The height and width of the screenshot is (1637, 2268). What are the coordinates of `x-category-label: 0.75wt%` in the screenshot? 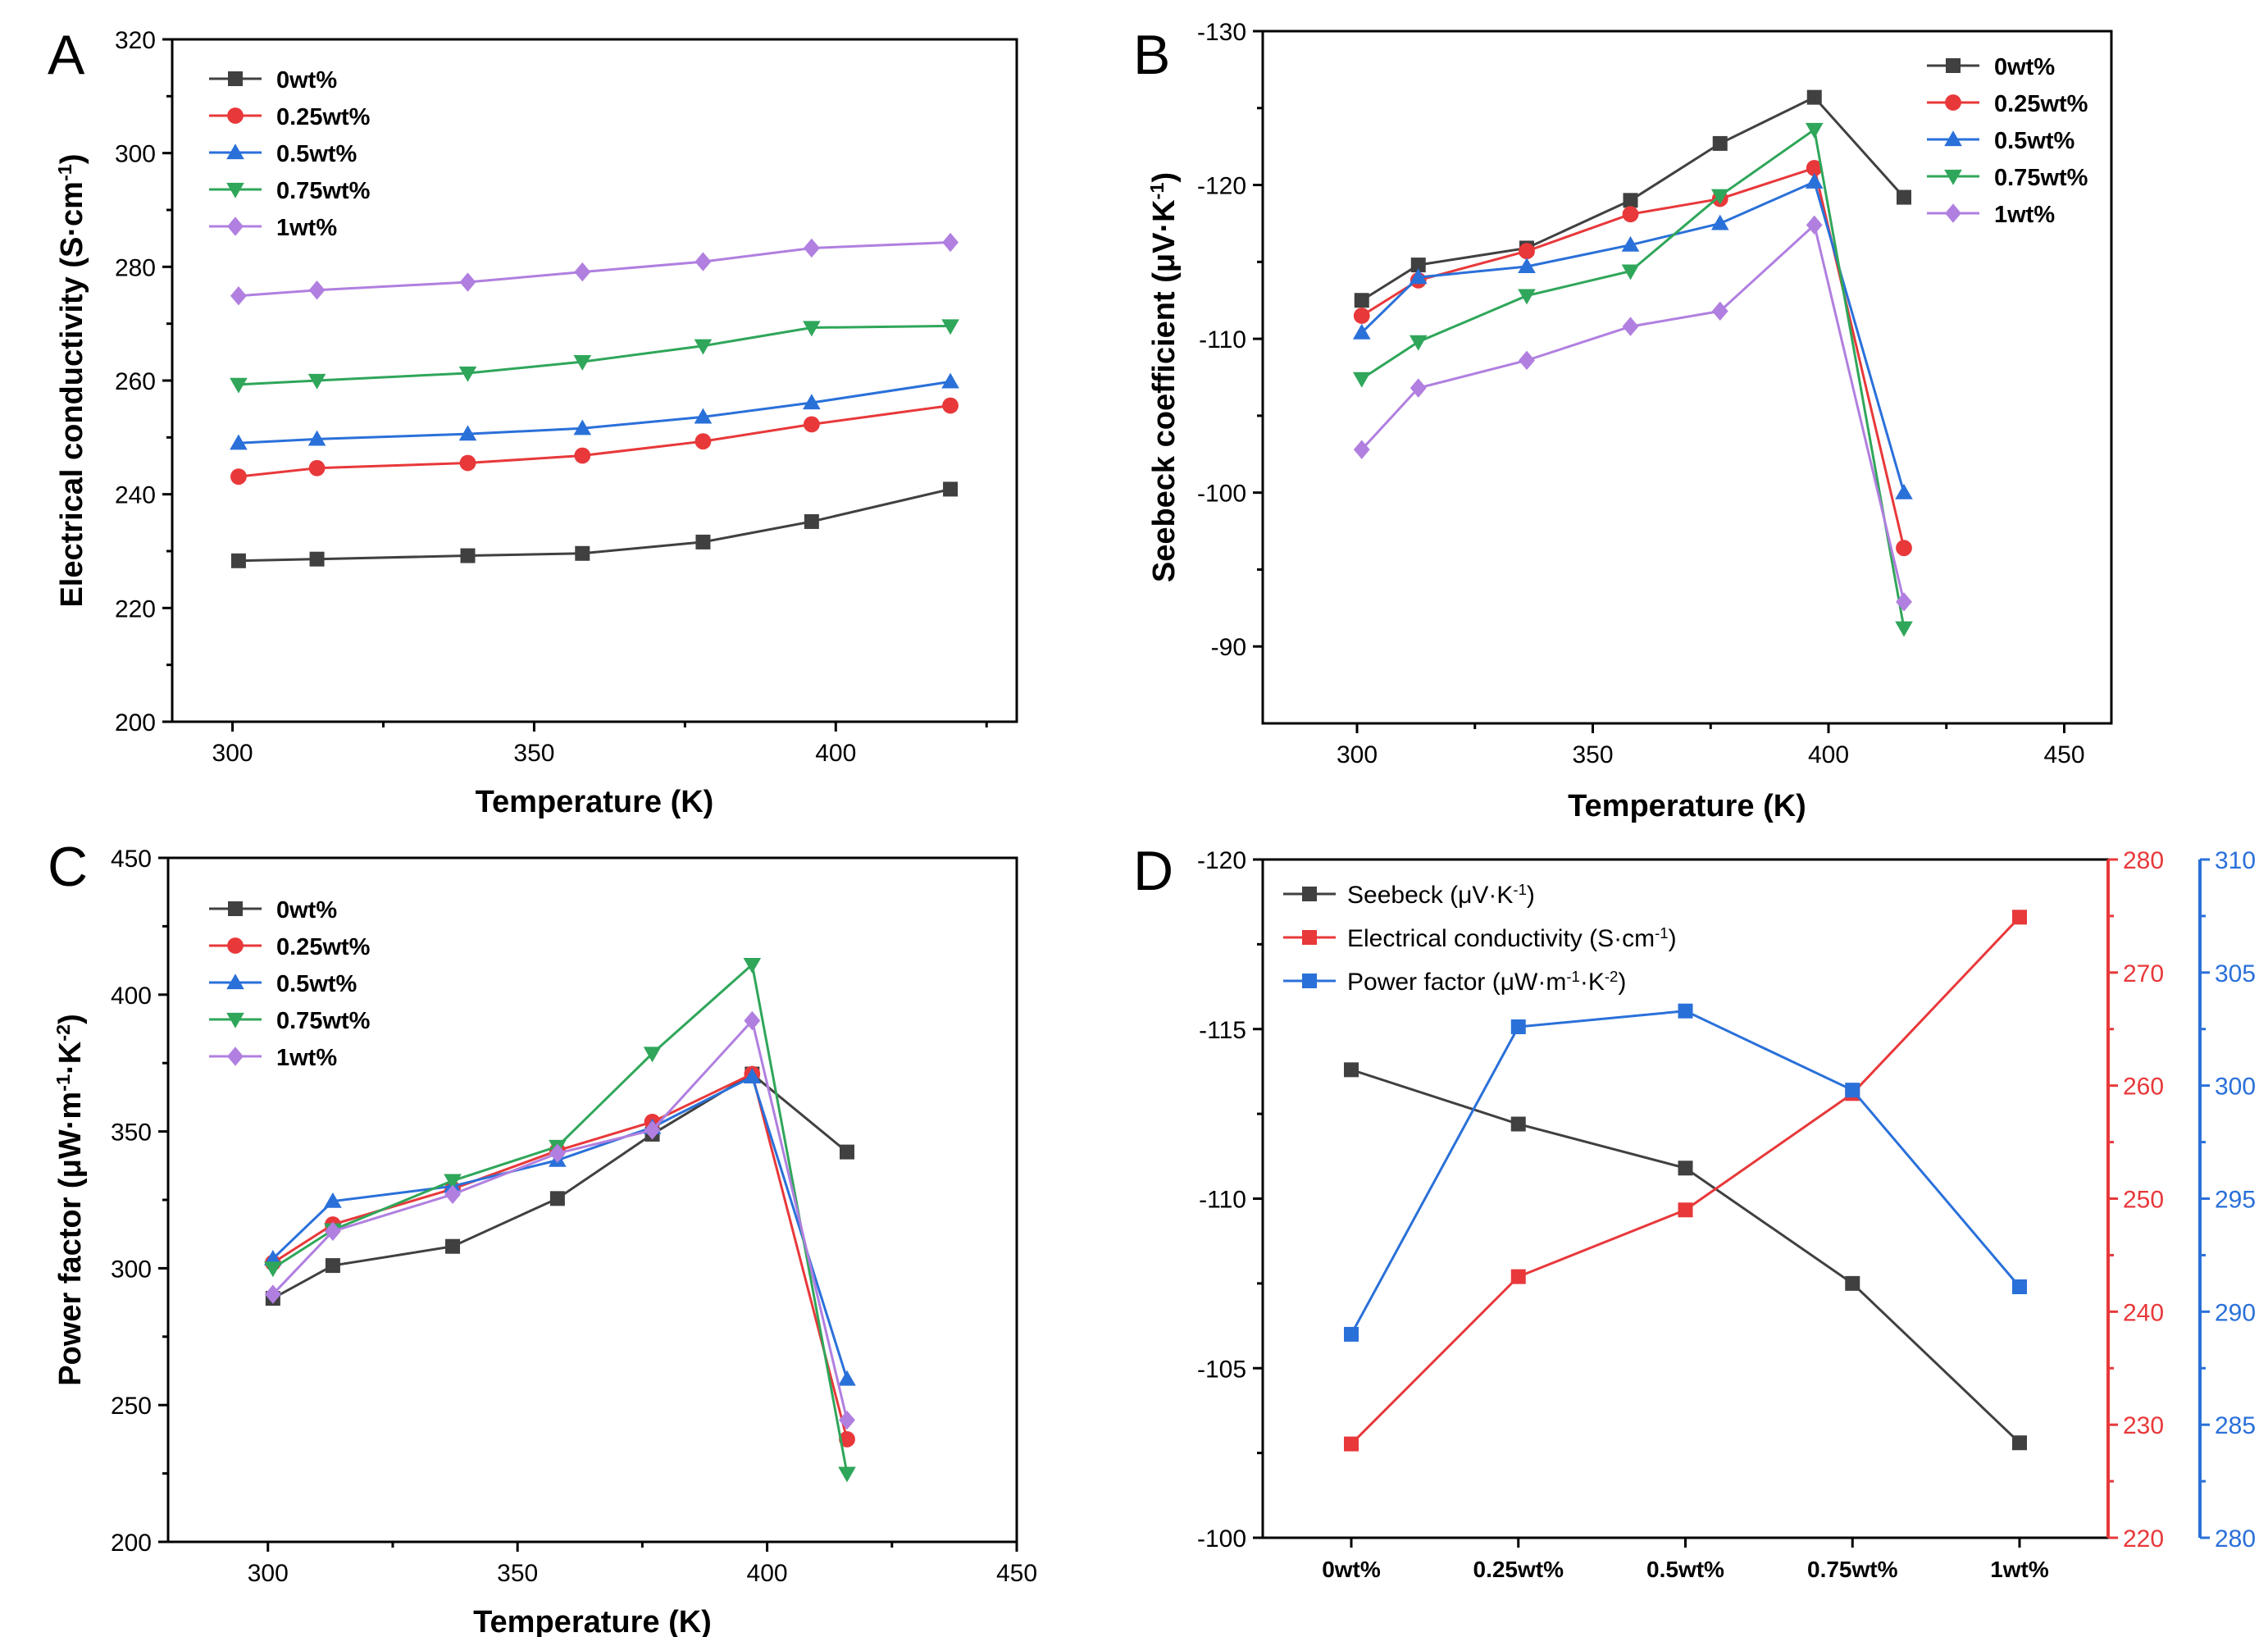 It's located at (1852, 1569).